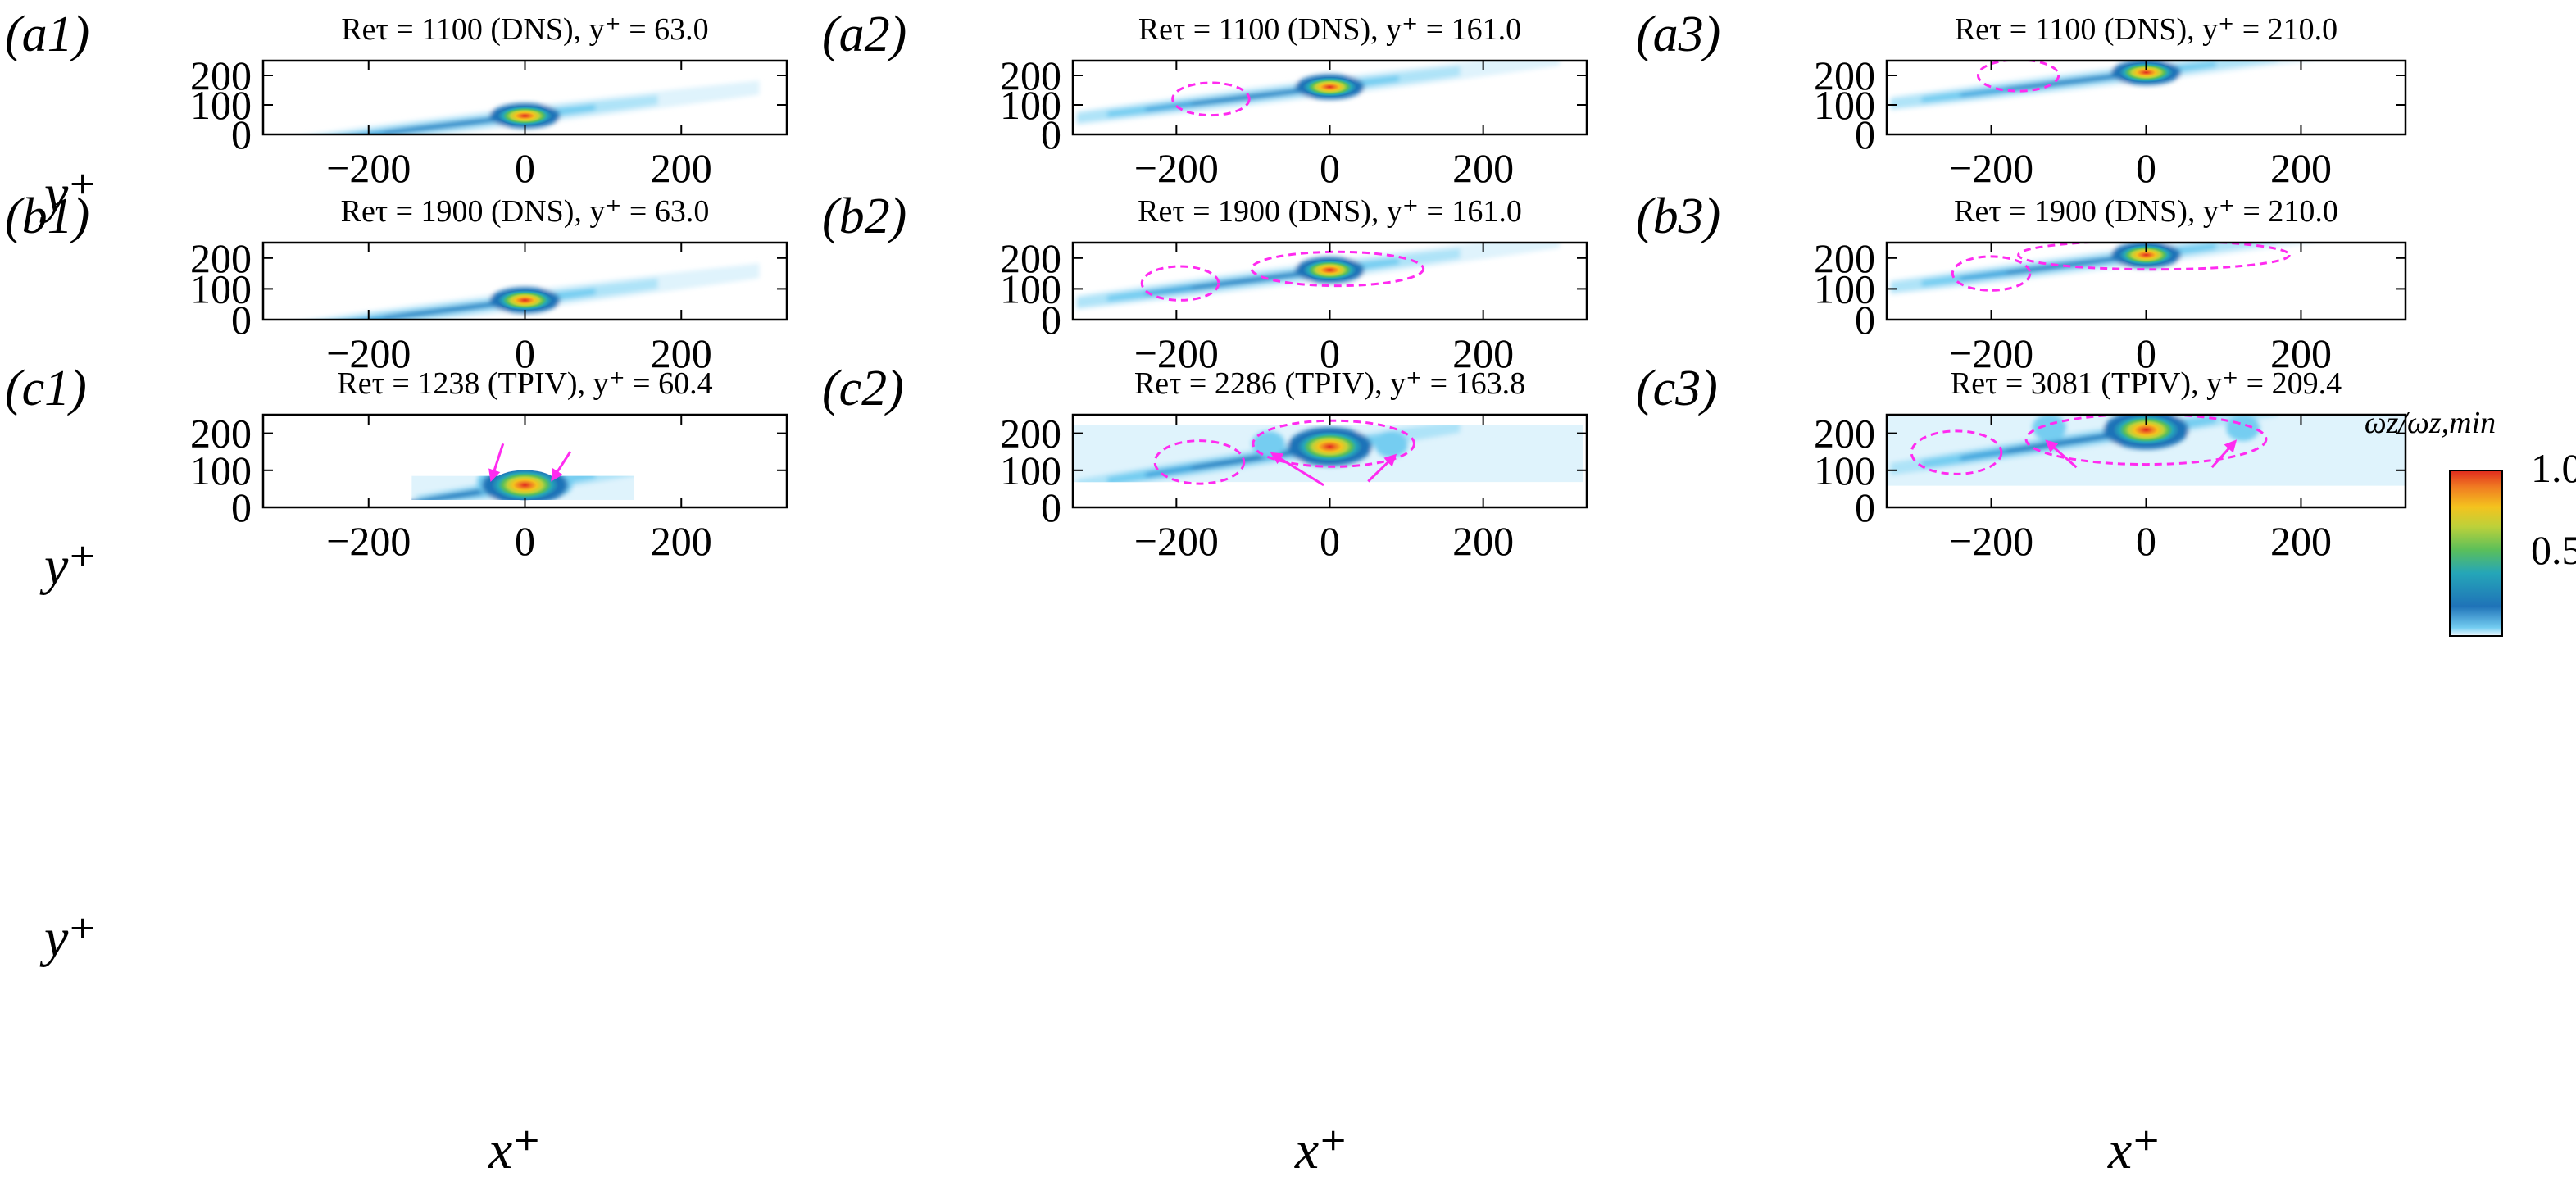  I want to click on panel-title: Reτ = 1900 (DNS), y⁺ = 210.0, so click(2146, 212).